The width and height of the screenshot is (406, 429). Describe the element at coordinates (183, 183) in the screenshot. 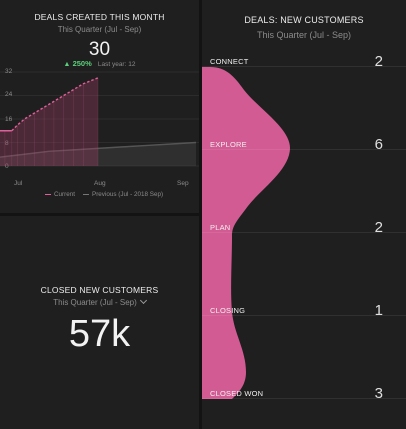

I see `x-tick-label: Sep` at that location.